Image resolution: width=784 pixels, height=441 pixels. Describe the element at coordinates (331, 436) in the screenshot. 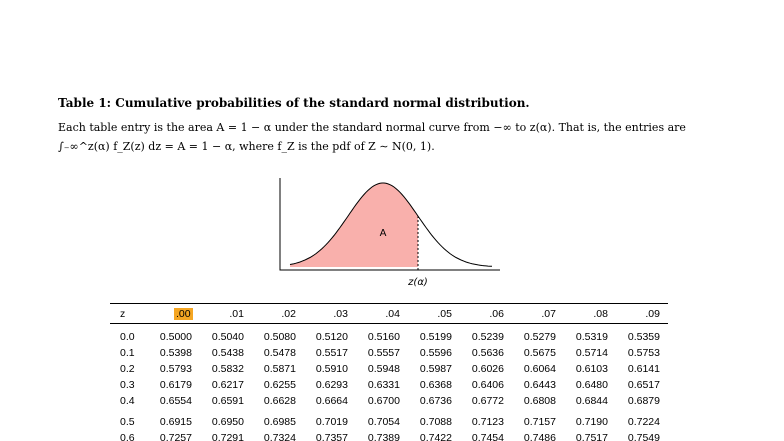

I see `table-cell: 0.7357` at that location.